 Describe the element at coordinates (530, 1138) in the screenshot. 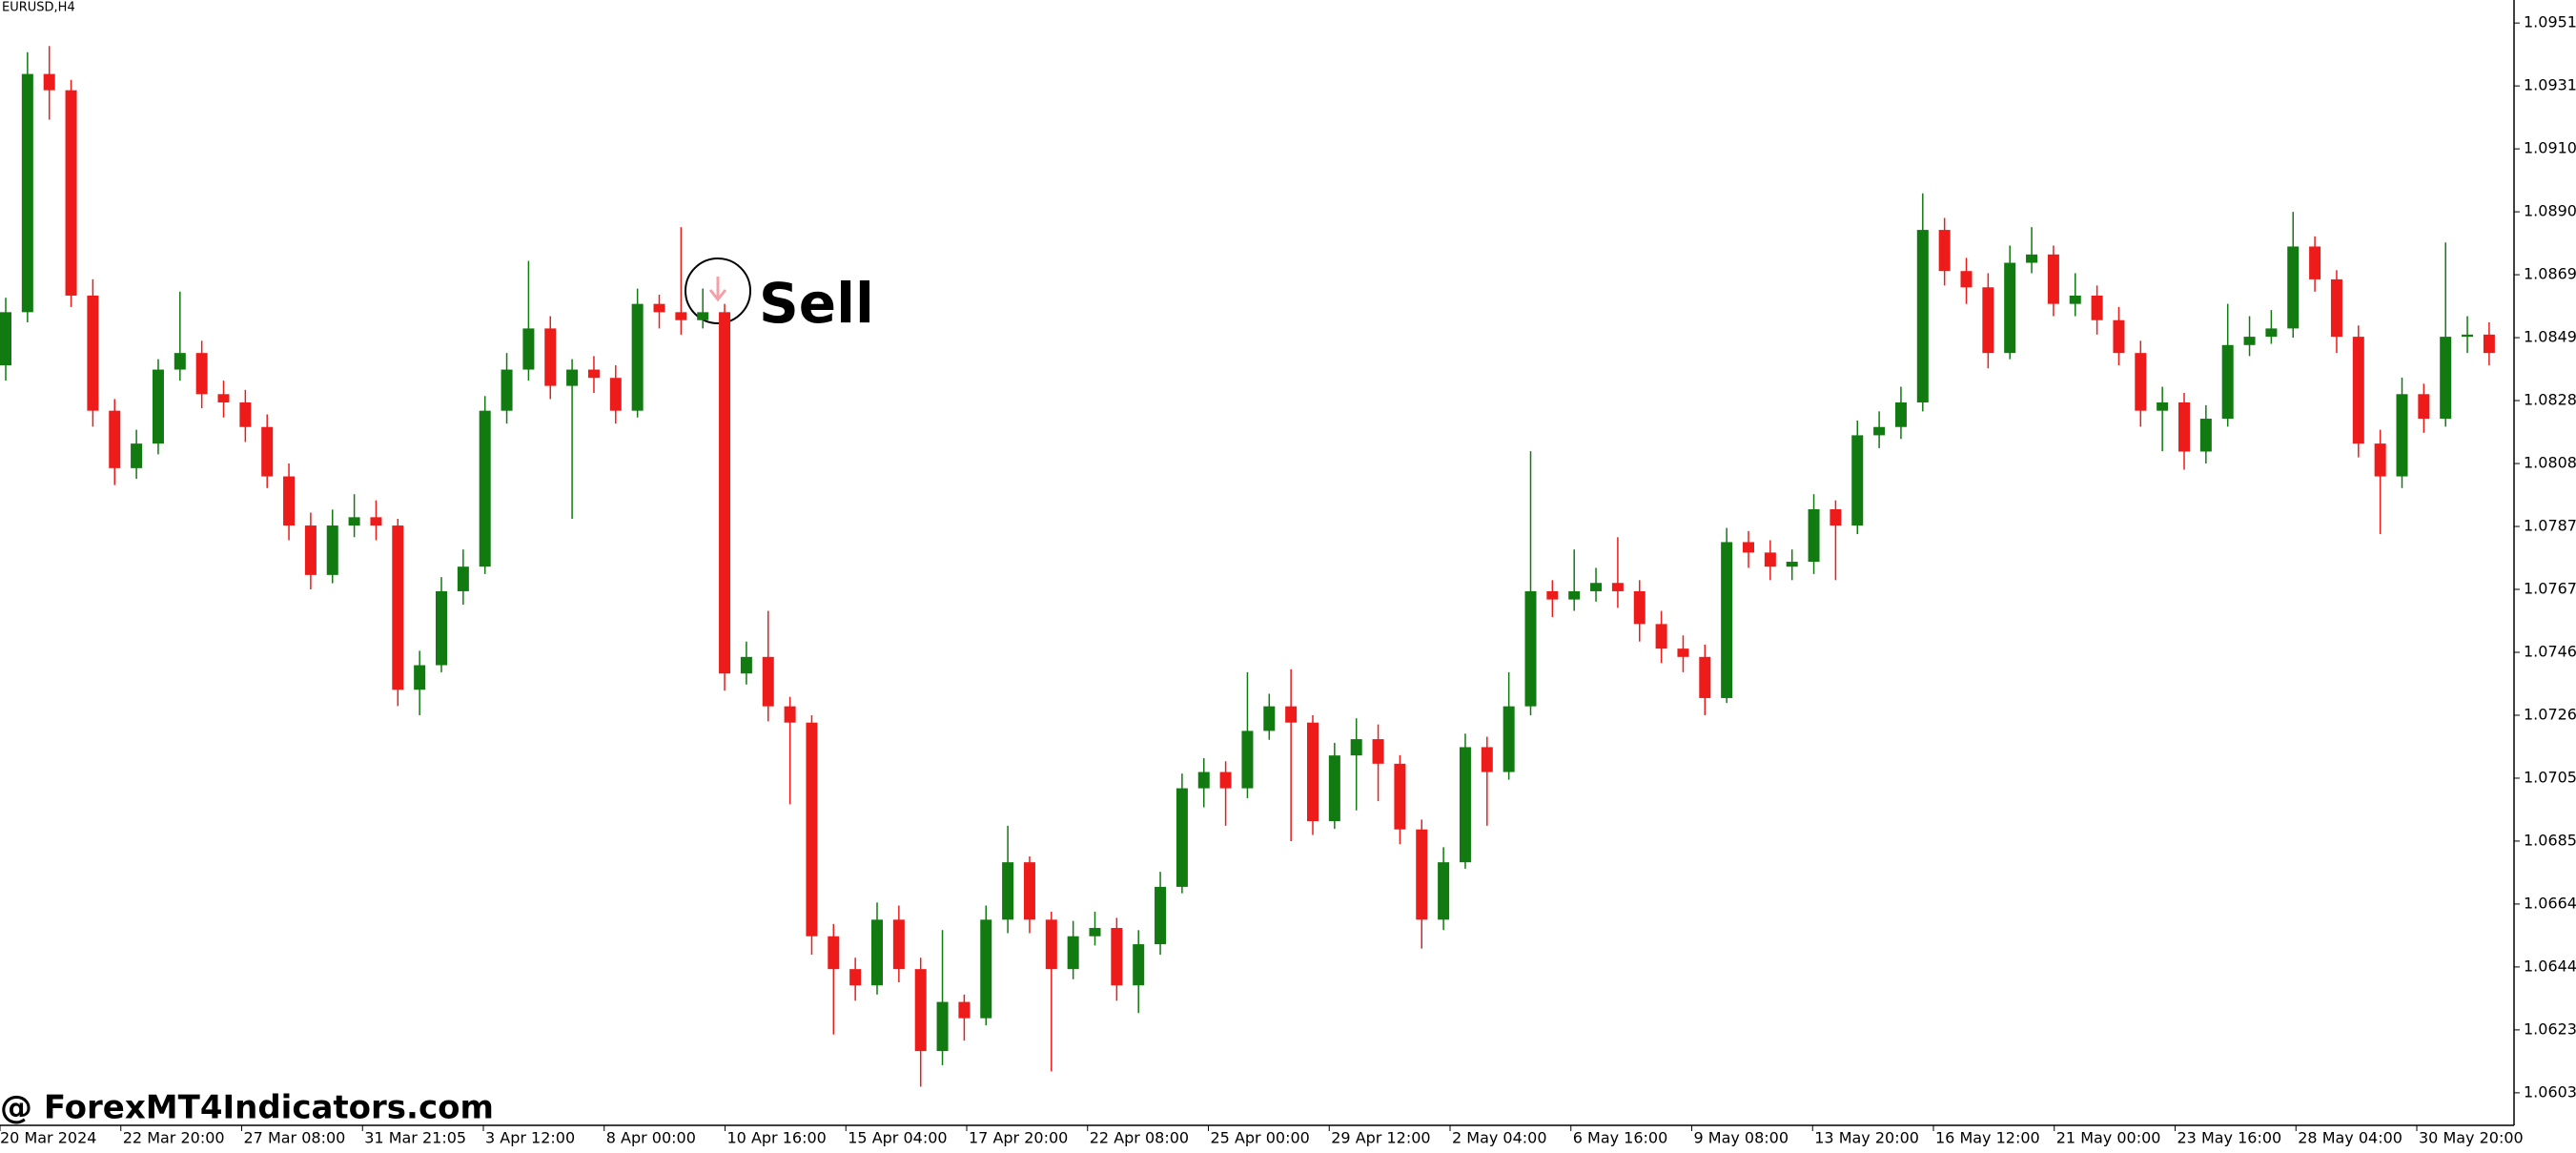

I see `x-tick-label: 3 Apr 12:00` at that location.